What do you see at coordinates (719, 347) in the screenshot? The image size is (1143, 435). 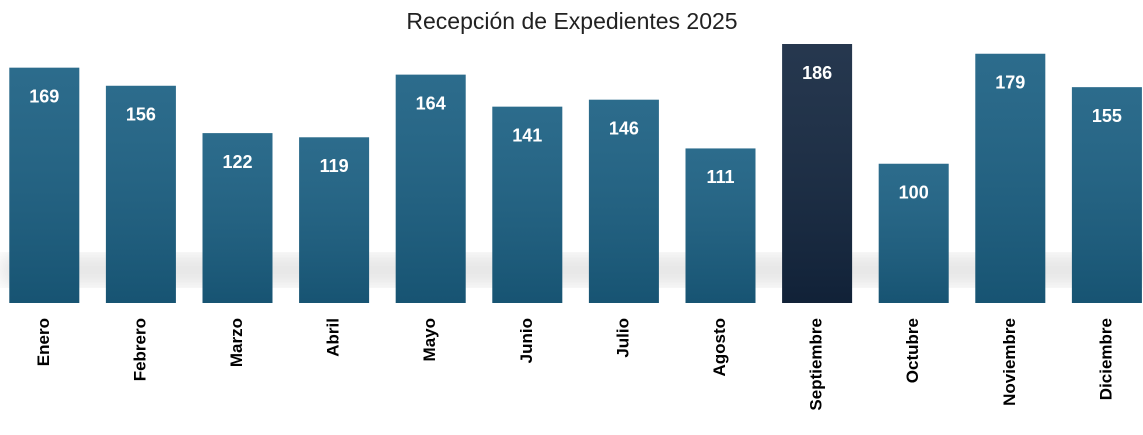 I see `x-tick-label: Agosto` at bounding box center [719, 347].